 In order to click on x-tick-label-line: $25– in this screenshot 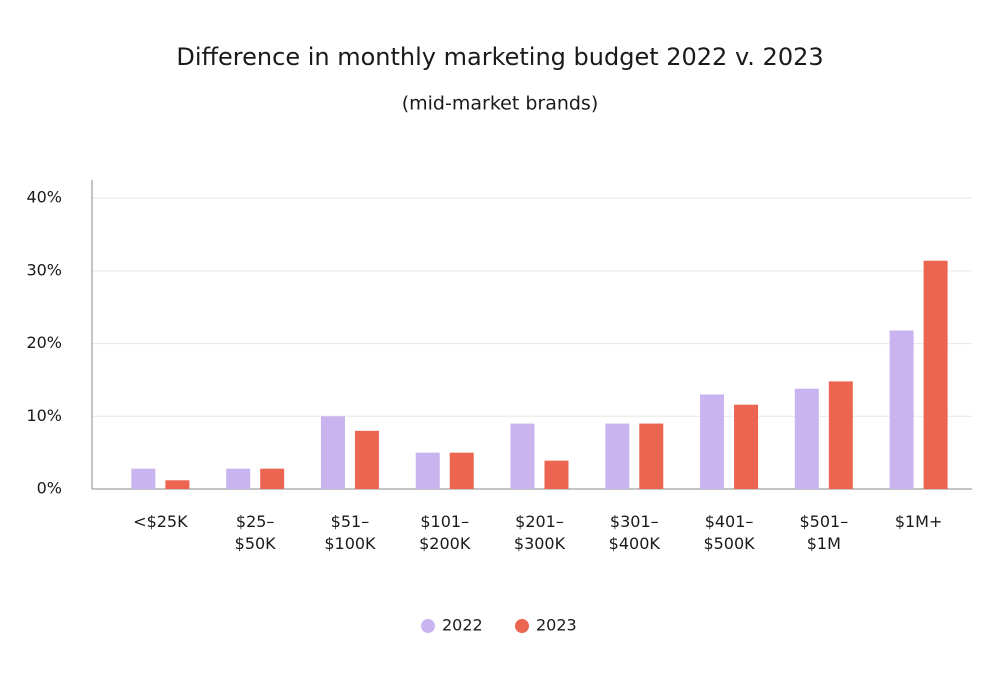, I will do `click(255, 521)`.